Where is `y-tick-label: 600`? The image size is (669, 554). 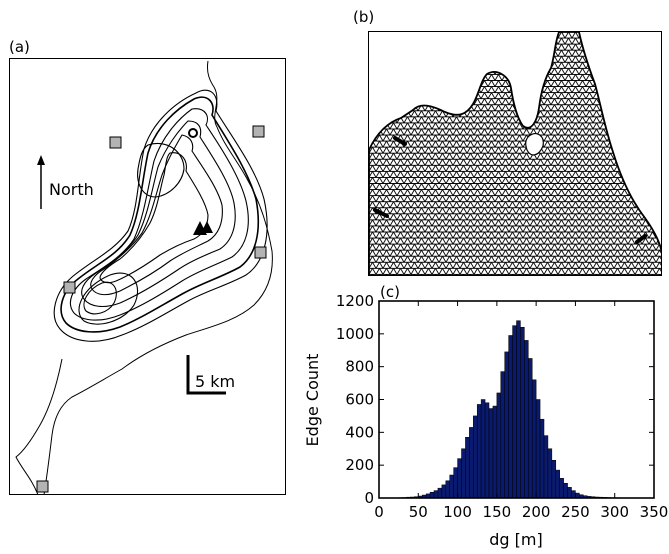 y-tick-label: 600 is located at coordinates (359, 400).